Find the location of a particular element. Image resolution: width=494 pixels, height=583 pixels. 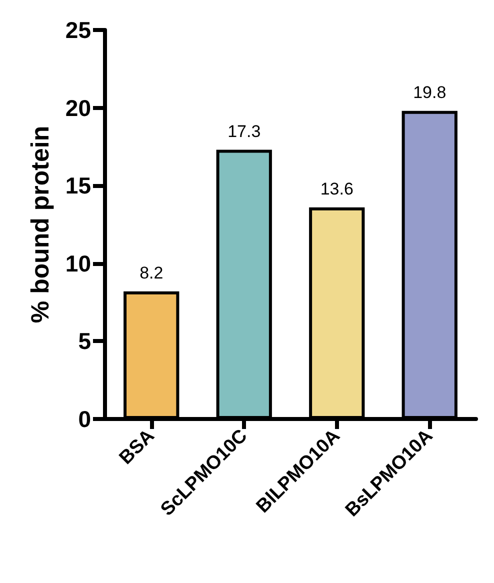

y-tick-label: 0 is located at coordinates (84, 419).